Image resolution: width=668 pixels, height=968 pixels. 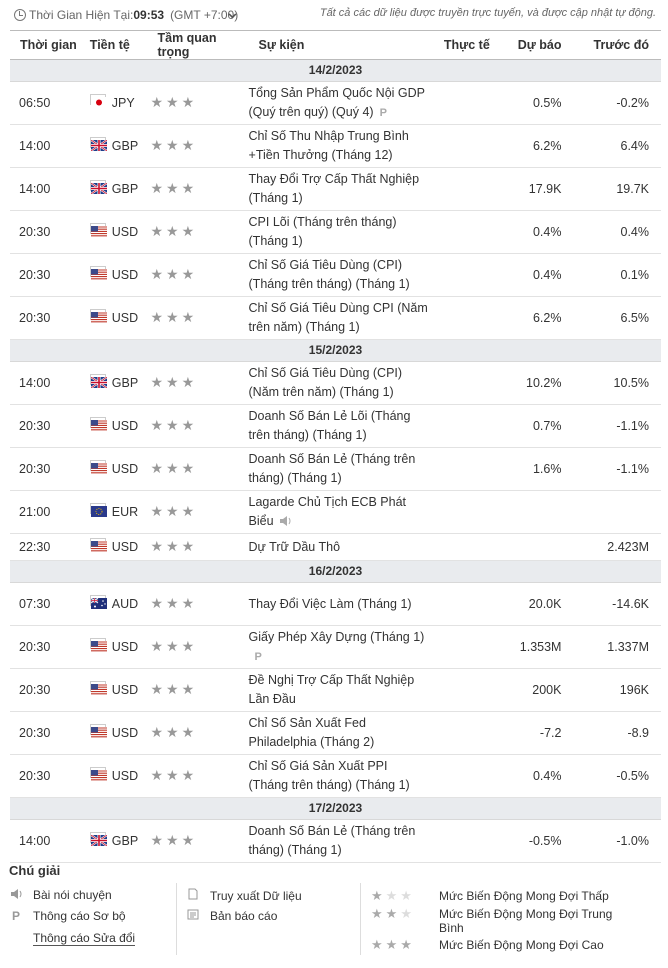 What do you see at coordinates (98, 381) in the screenshot?
I see `flag-gb-icon` at bounding box center [98, 381].